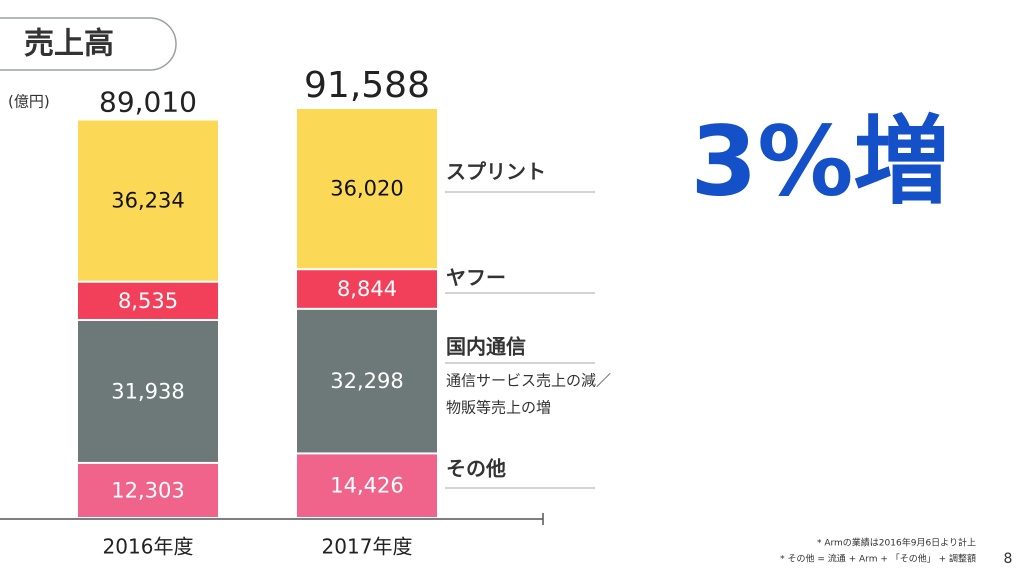  What do you see at coordinates (1008, 559) in the screenshot?
I see `page-number: 8` at bounding box center [1008, 559].